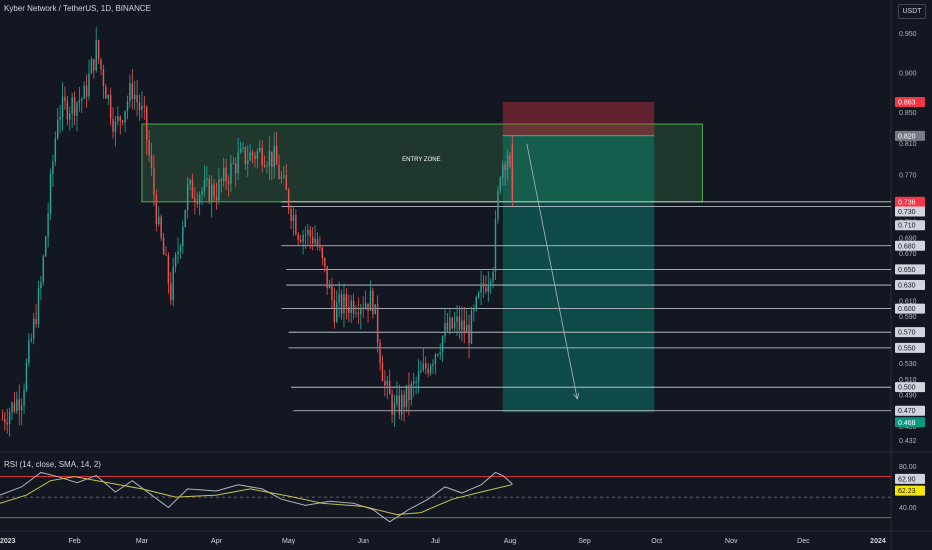 The height and width of the screenshot is (550, 932). What do you see at coordinates (52, 464) in the screenshot?
I see `rsi-indicator-label: RSI (14, close, SMA, 14, 2)` at bounding box center [52, 464].